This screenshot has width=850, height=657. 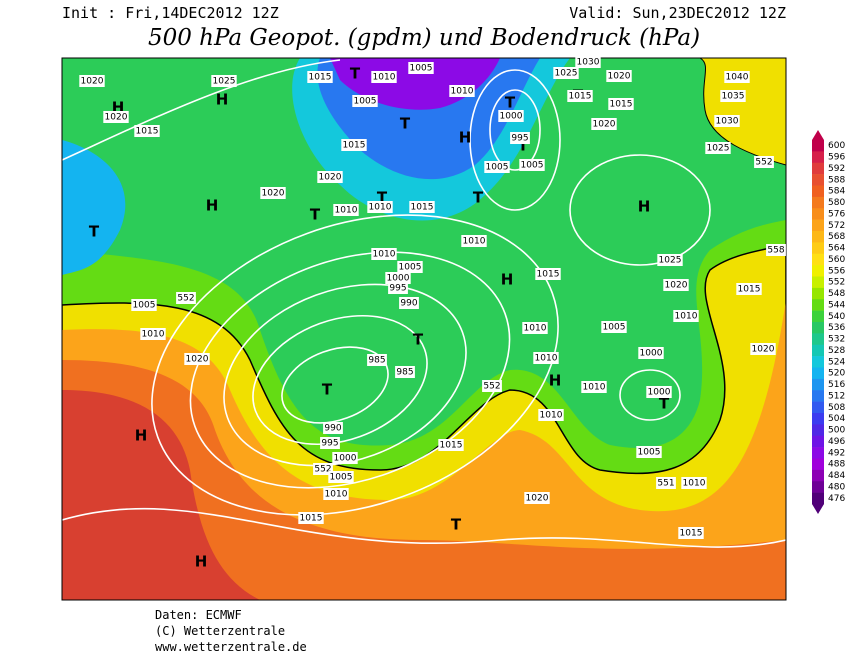 I want to click on colorbar-label: 496, so click(x=836, y=442).